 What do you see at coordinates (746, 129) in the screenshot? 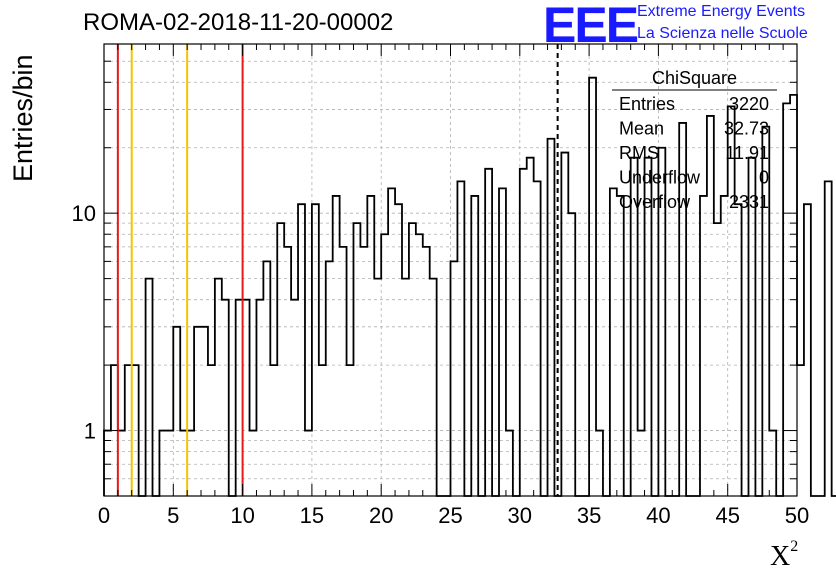
I see `stats-row-value: 32.73` at bounding box center [746, 129].